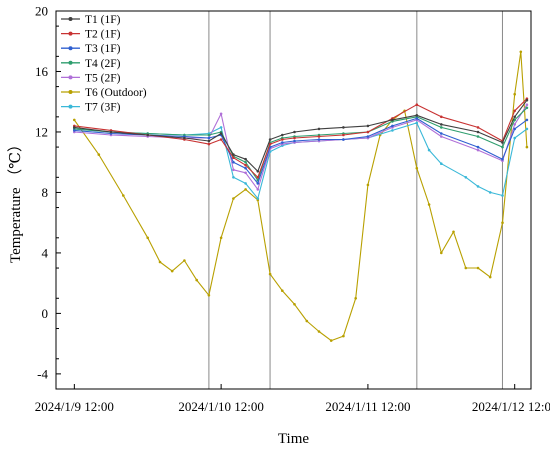 This screenshot has height=450, width=550. What do you see at coordinates (41, 131) in the screenshot?
I see `y-tick-label: 12` at bounding box center [41, 131].